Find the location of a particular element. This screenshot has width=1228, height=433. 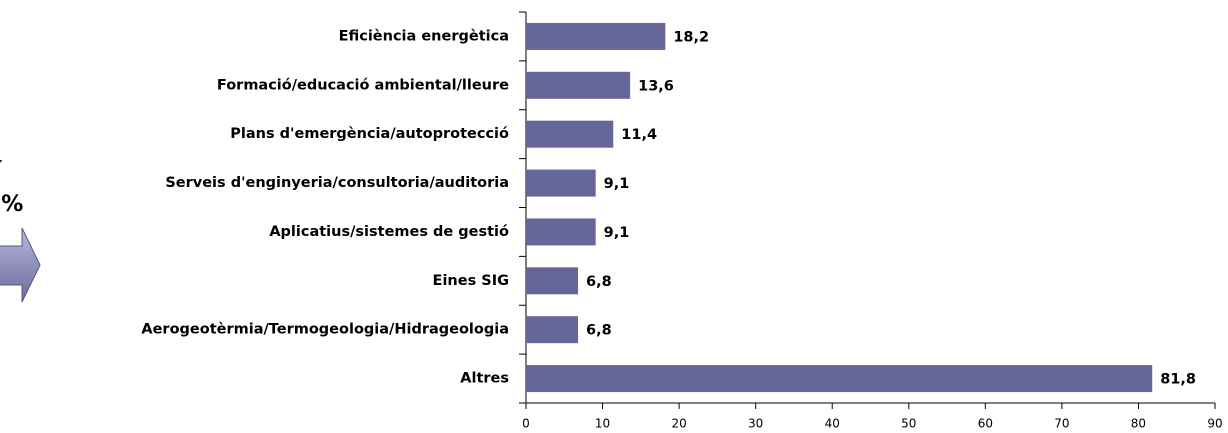

y-tick-label: Eficiència energètica is located at coordinates (424, 36).